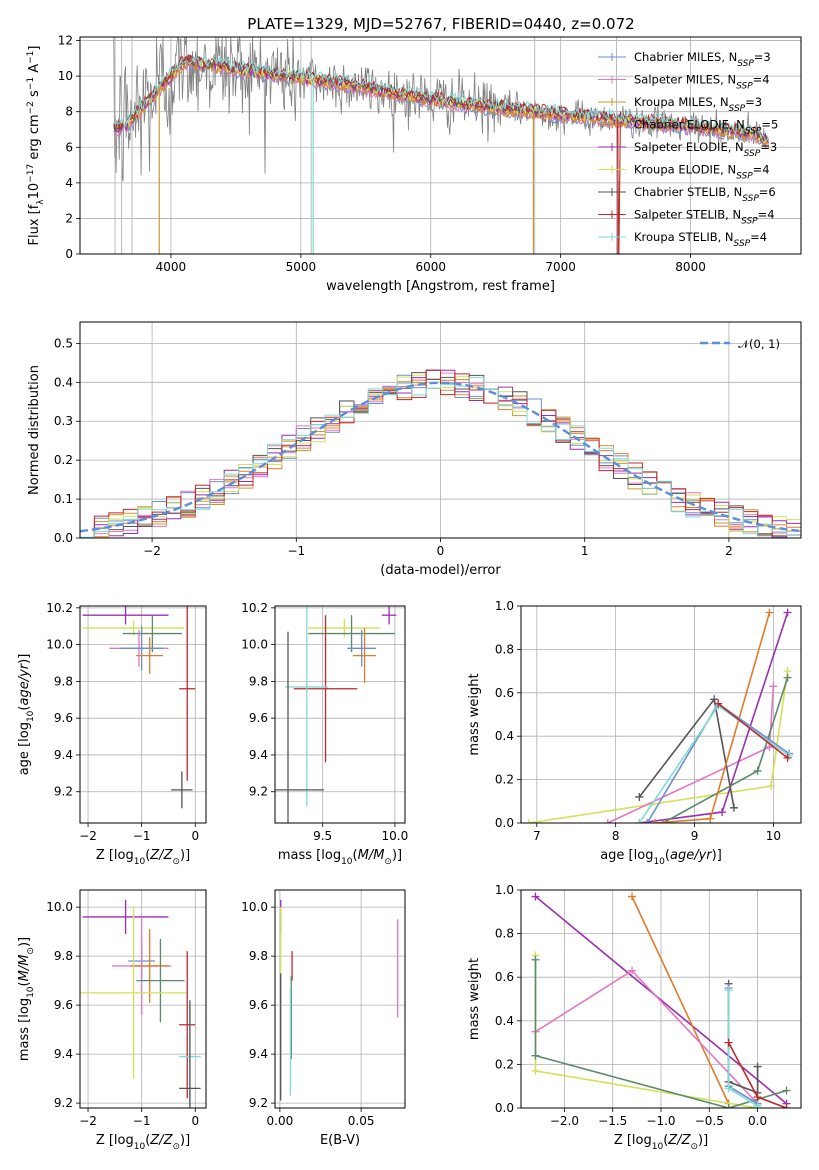 This screenshot has width=819, height=1170. What do you see at coordinates (441, 98) in the screenshot?
I see `model-spectrum` at bounding box center [441, 98].